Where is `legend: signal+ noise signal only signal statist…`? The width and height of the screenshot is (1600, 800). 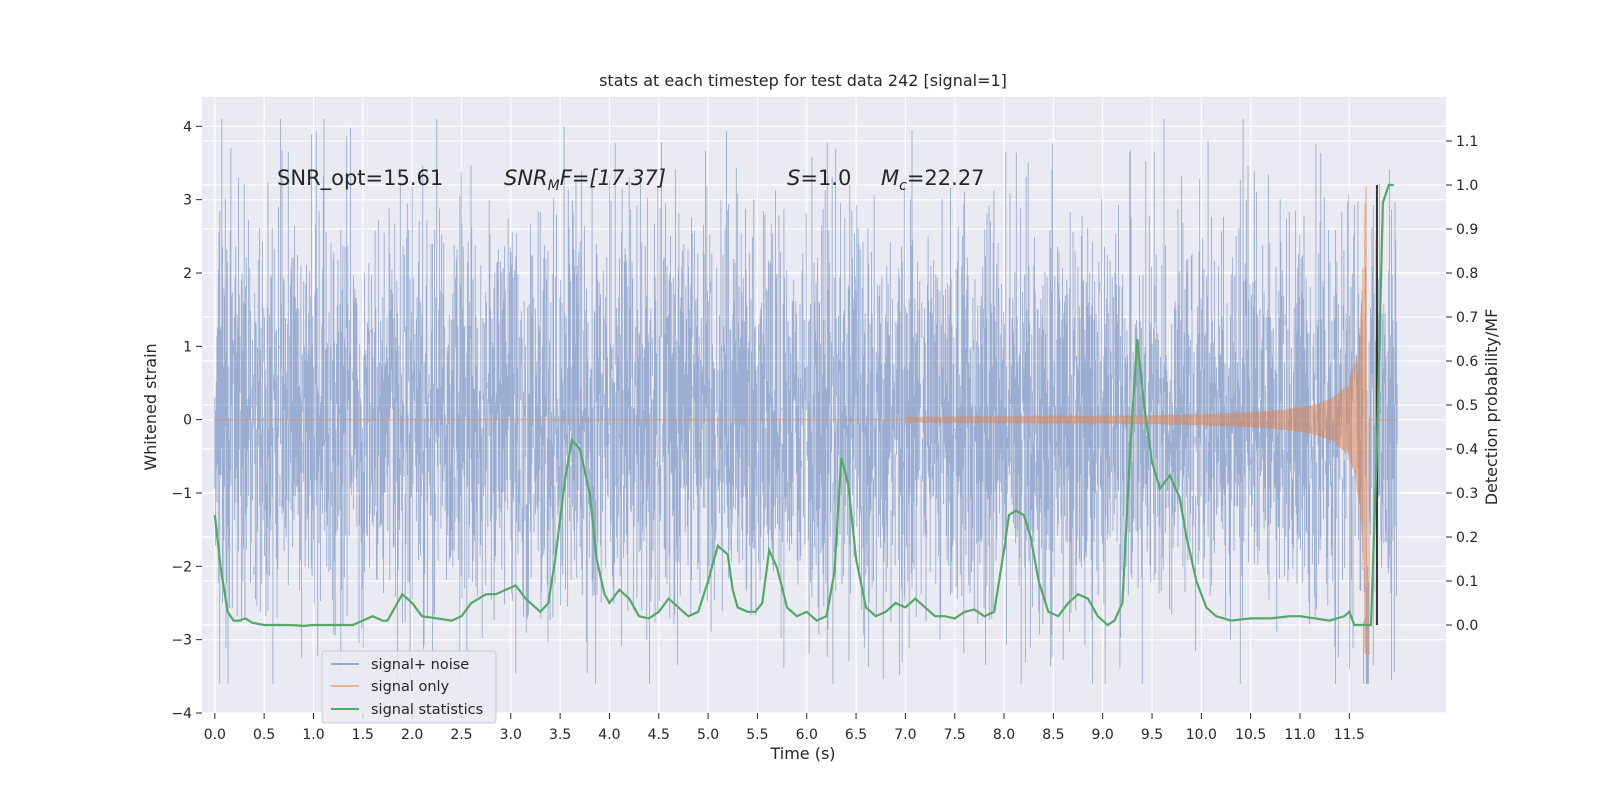
legend: signal+ noise signal only signal statist… is located at coordinates (409, 687).